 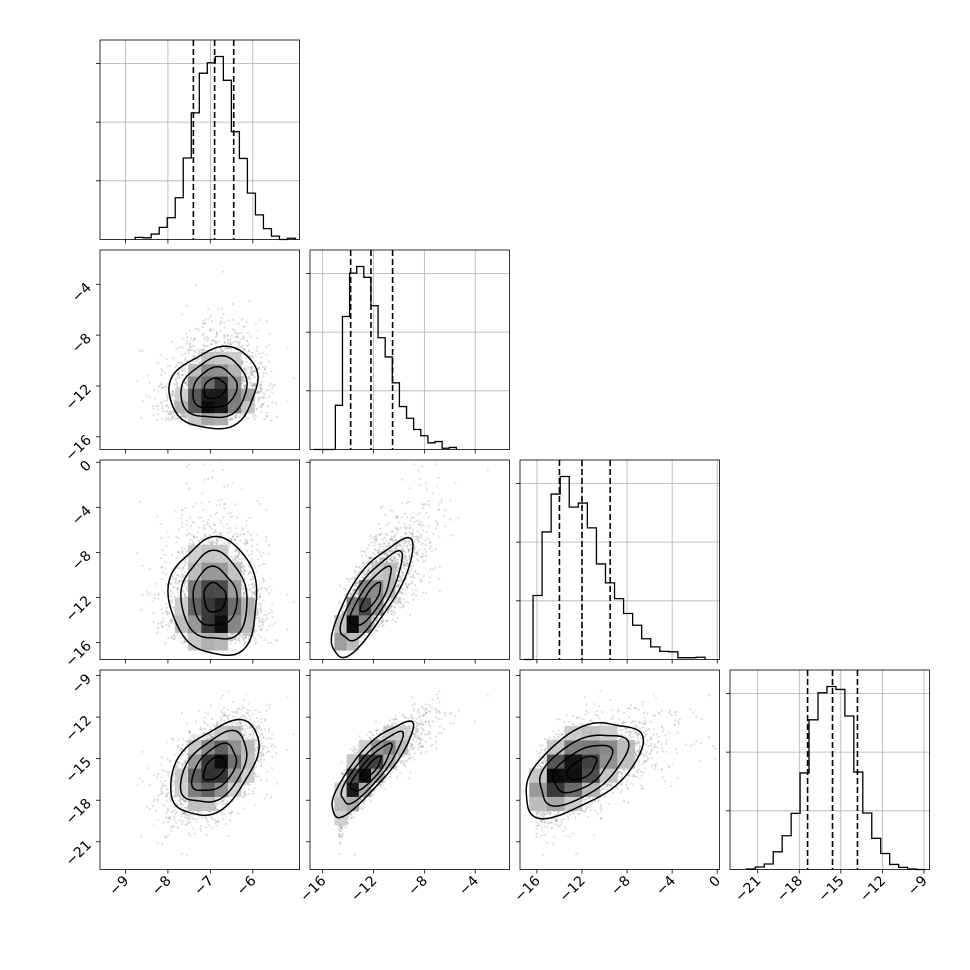 What do you see at coordinates (79, 770) in the screenshot?
I see `y-tick-label: −15` at bounding box center [79, 770].